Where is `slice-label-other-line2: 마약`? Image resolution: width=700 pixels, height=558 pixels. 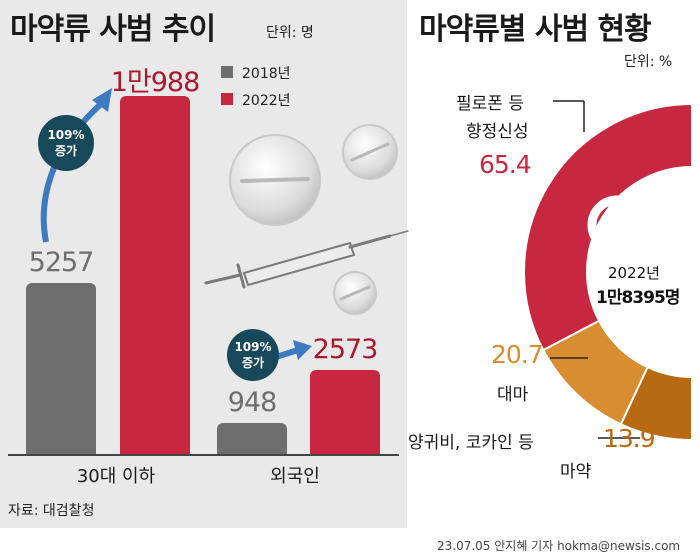
slice-label-other-line2: 마약 is located at coordinates (576, 472).